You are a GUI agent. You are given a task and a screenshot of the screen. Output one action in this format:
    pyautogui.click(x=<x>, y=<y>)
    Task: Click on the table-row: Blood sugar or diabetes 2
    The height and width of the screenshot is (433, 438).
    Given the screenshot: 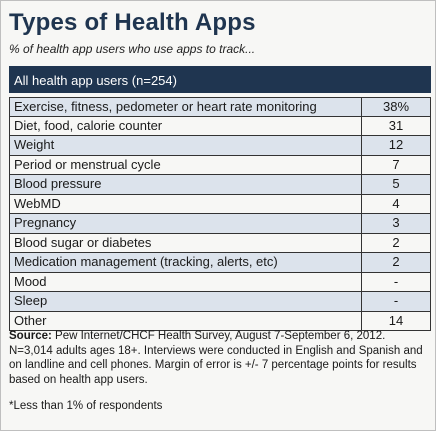 What is the action you would take?
    pyautogui.click(x=220, y=243)
    